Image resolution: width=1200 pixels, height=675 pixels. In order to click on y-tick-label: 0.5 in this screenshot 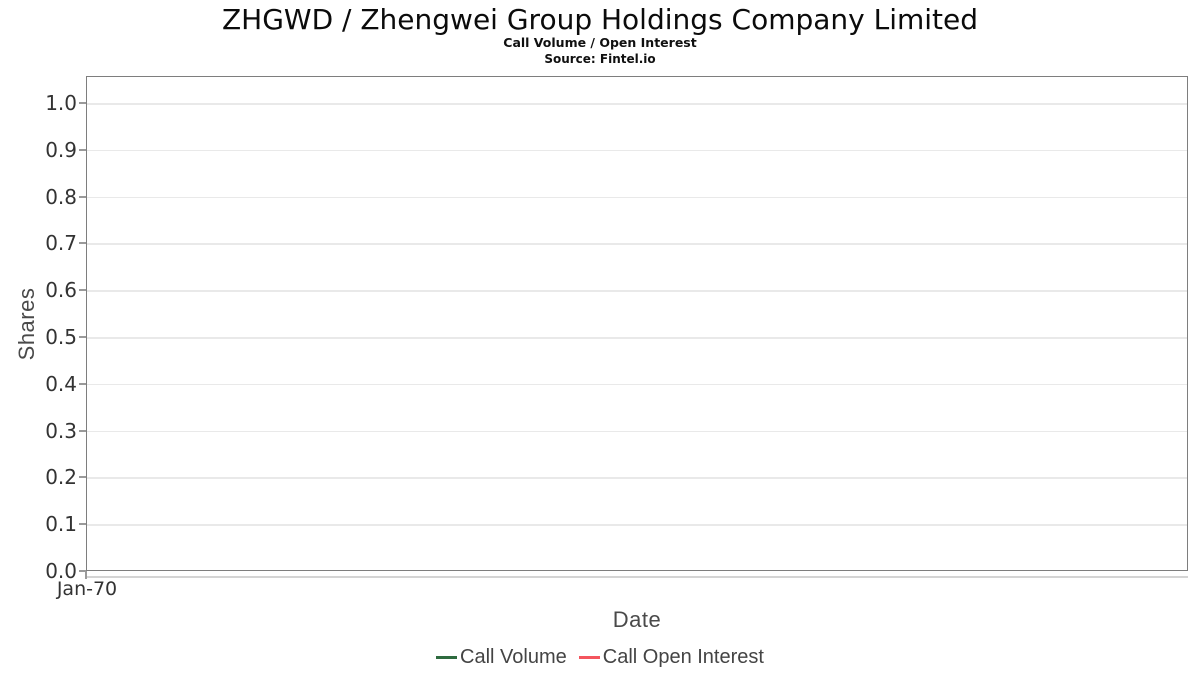, I will do `click(61, 337)`.